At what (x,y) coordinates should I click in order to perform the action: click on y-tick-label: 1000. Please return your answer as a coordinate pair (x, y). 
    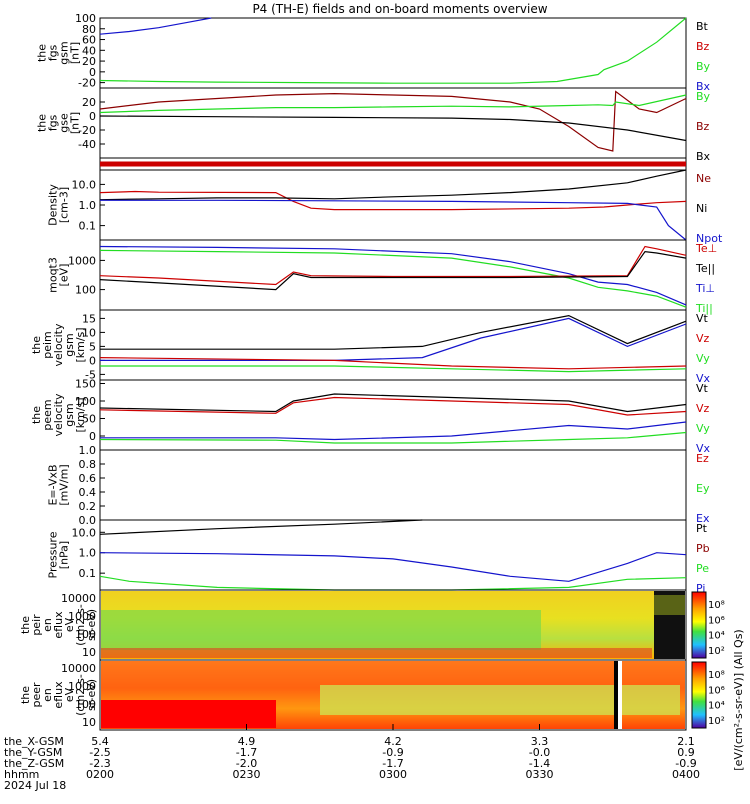
    Looking at the image, I should click on (82, 686).